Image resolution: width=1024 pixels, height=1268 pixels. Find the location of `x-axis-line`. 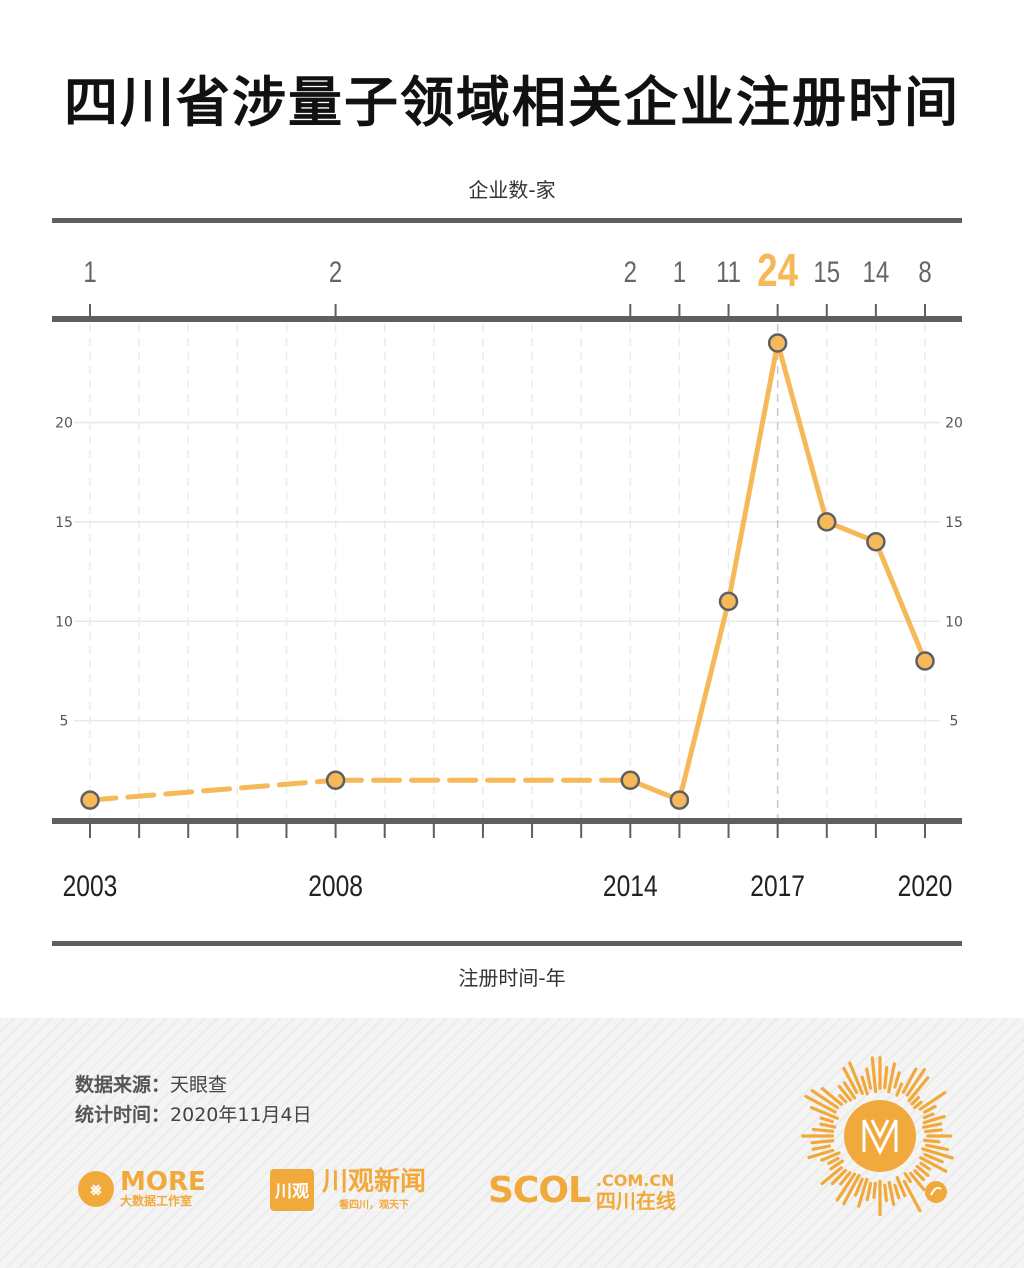

x-axis-line is located at coordinates (507, 821).